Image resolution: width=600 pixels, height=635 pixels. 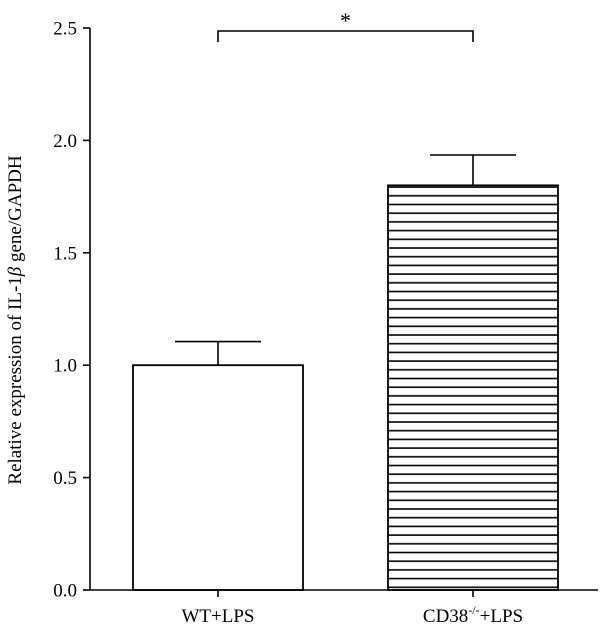 I want to click on y-axis-label-part-1: Relative expression of IL-1, so click(x=15, y=380).